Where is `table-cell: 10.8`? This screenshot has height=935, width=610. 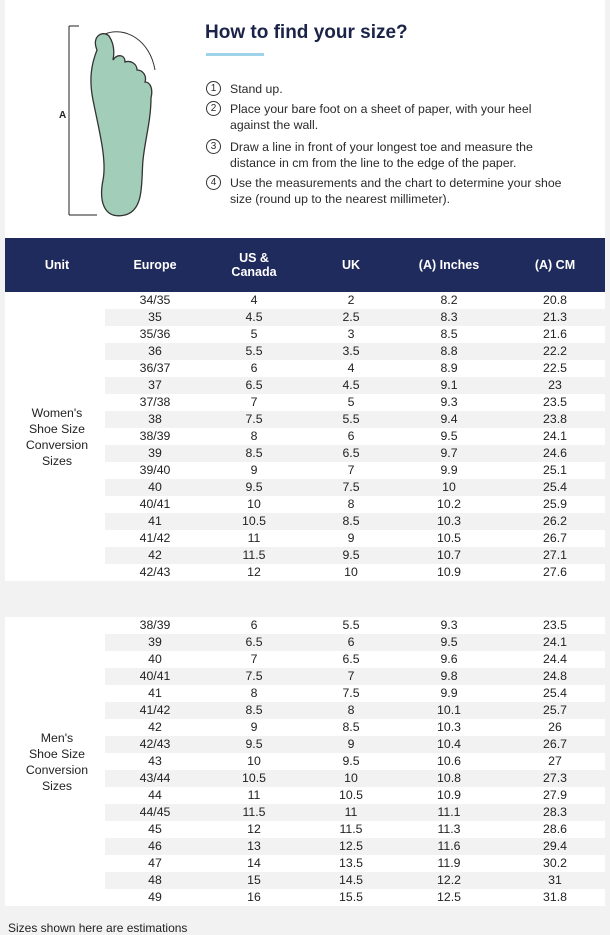 table-cell: 10.8 is located at coordinates (449, 778).